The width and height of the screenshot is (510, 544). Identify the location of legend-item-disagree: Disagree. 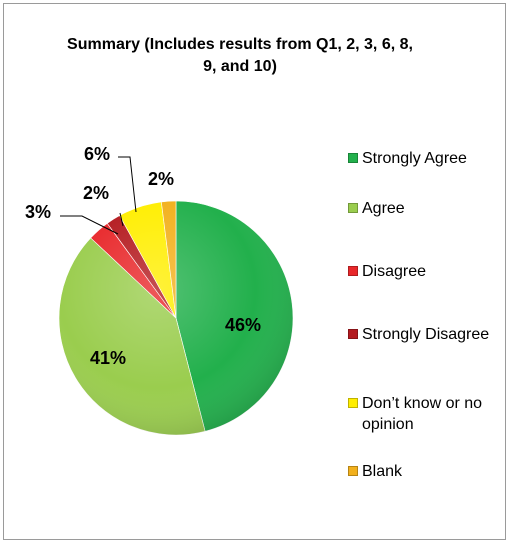
(422, 271).